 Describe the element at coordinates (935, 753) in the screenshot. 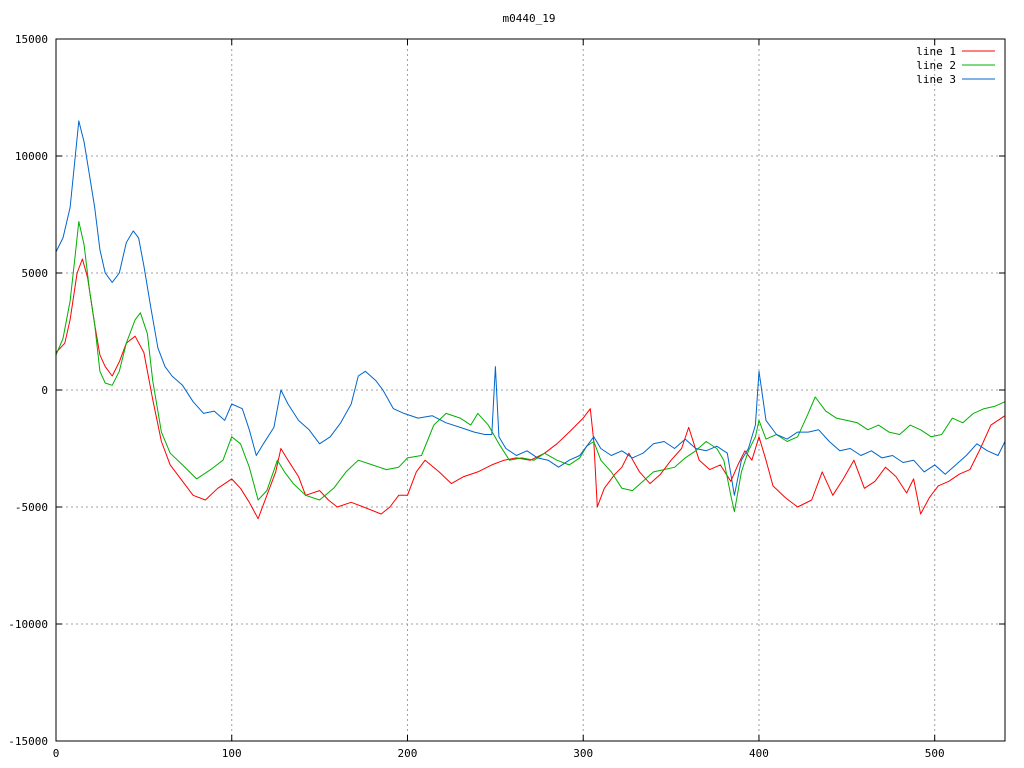

I see `x-tick-label: 500` at that location.